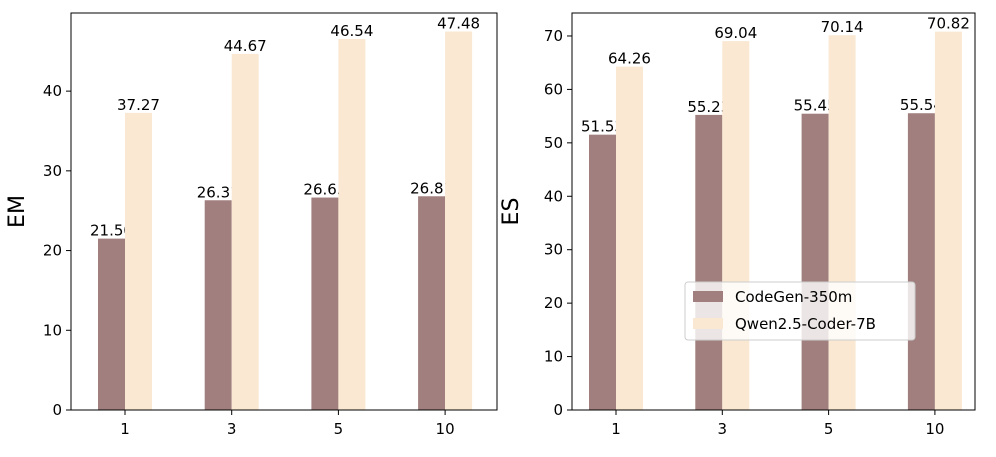  Describe the element at coordinates (602, 127) in the screenshot. I see `value-label: 51.53` at that location.